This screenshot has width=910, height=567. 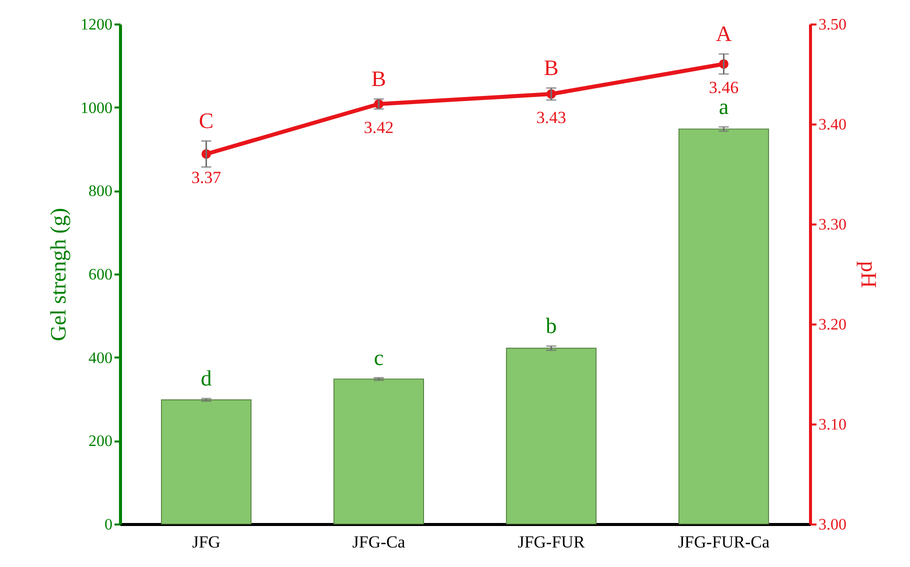 I want to click on x-tick-label: JFG, so click(x=206, y=542).